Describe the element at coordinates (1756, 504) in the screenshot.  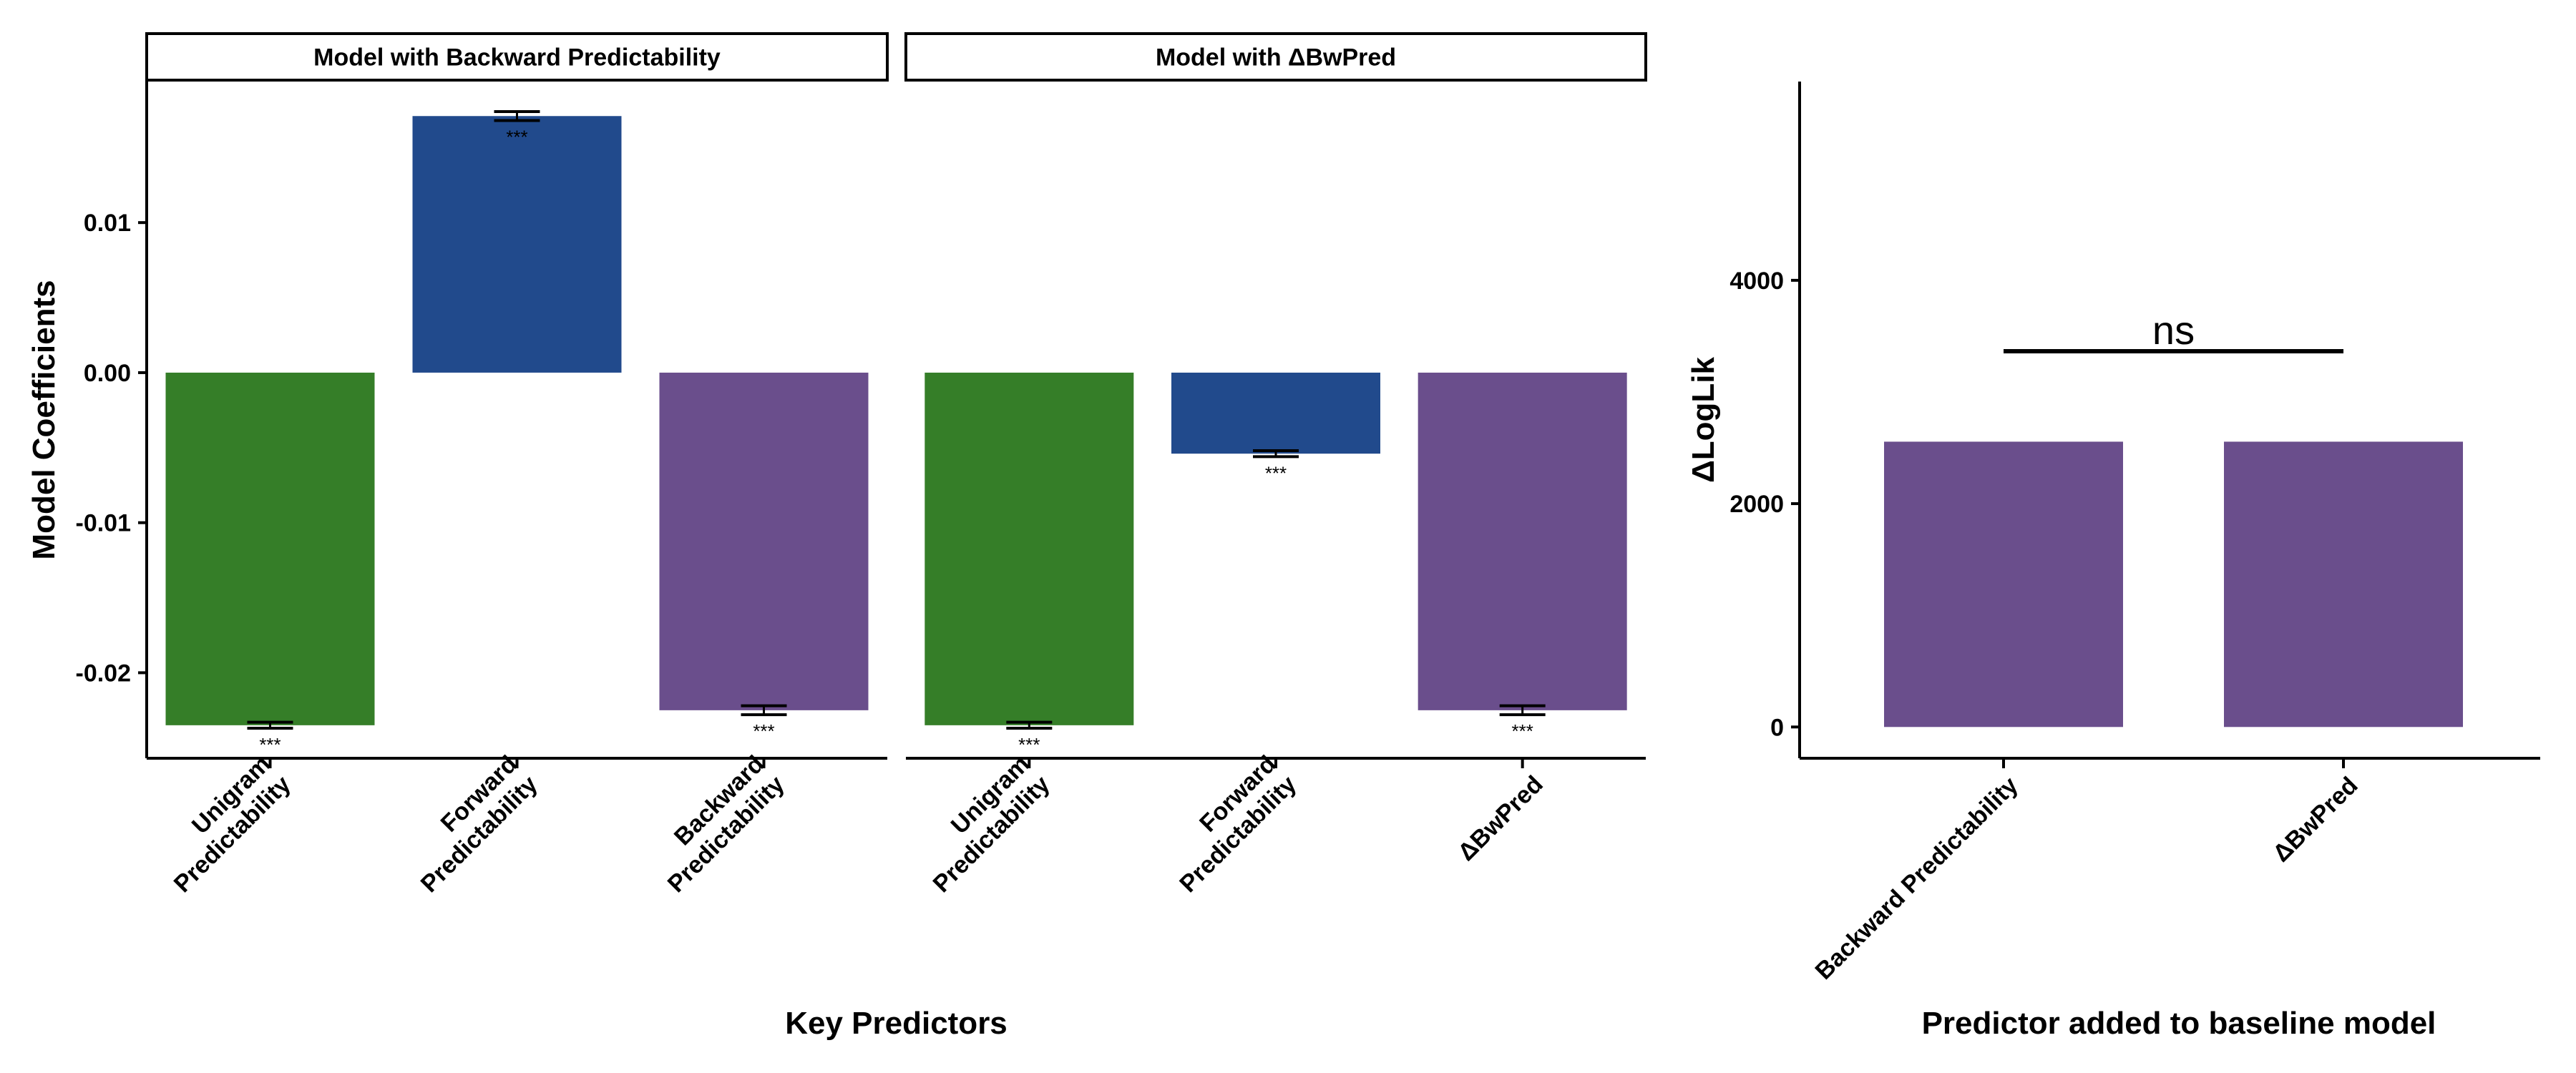
I see `y-tick-label: 2000` at that location.